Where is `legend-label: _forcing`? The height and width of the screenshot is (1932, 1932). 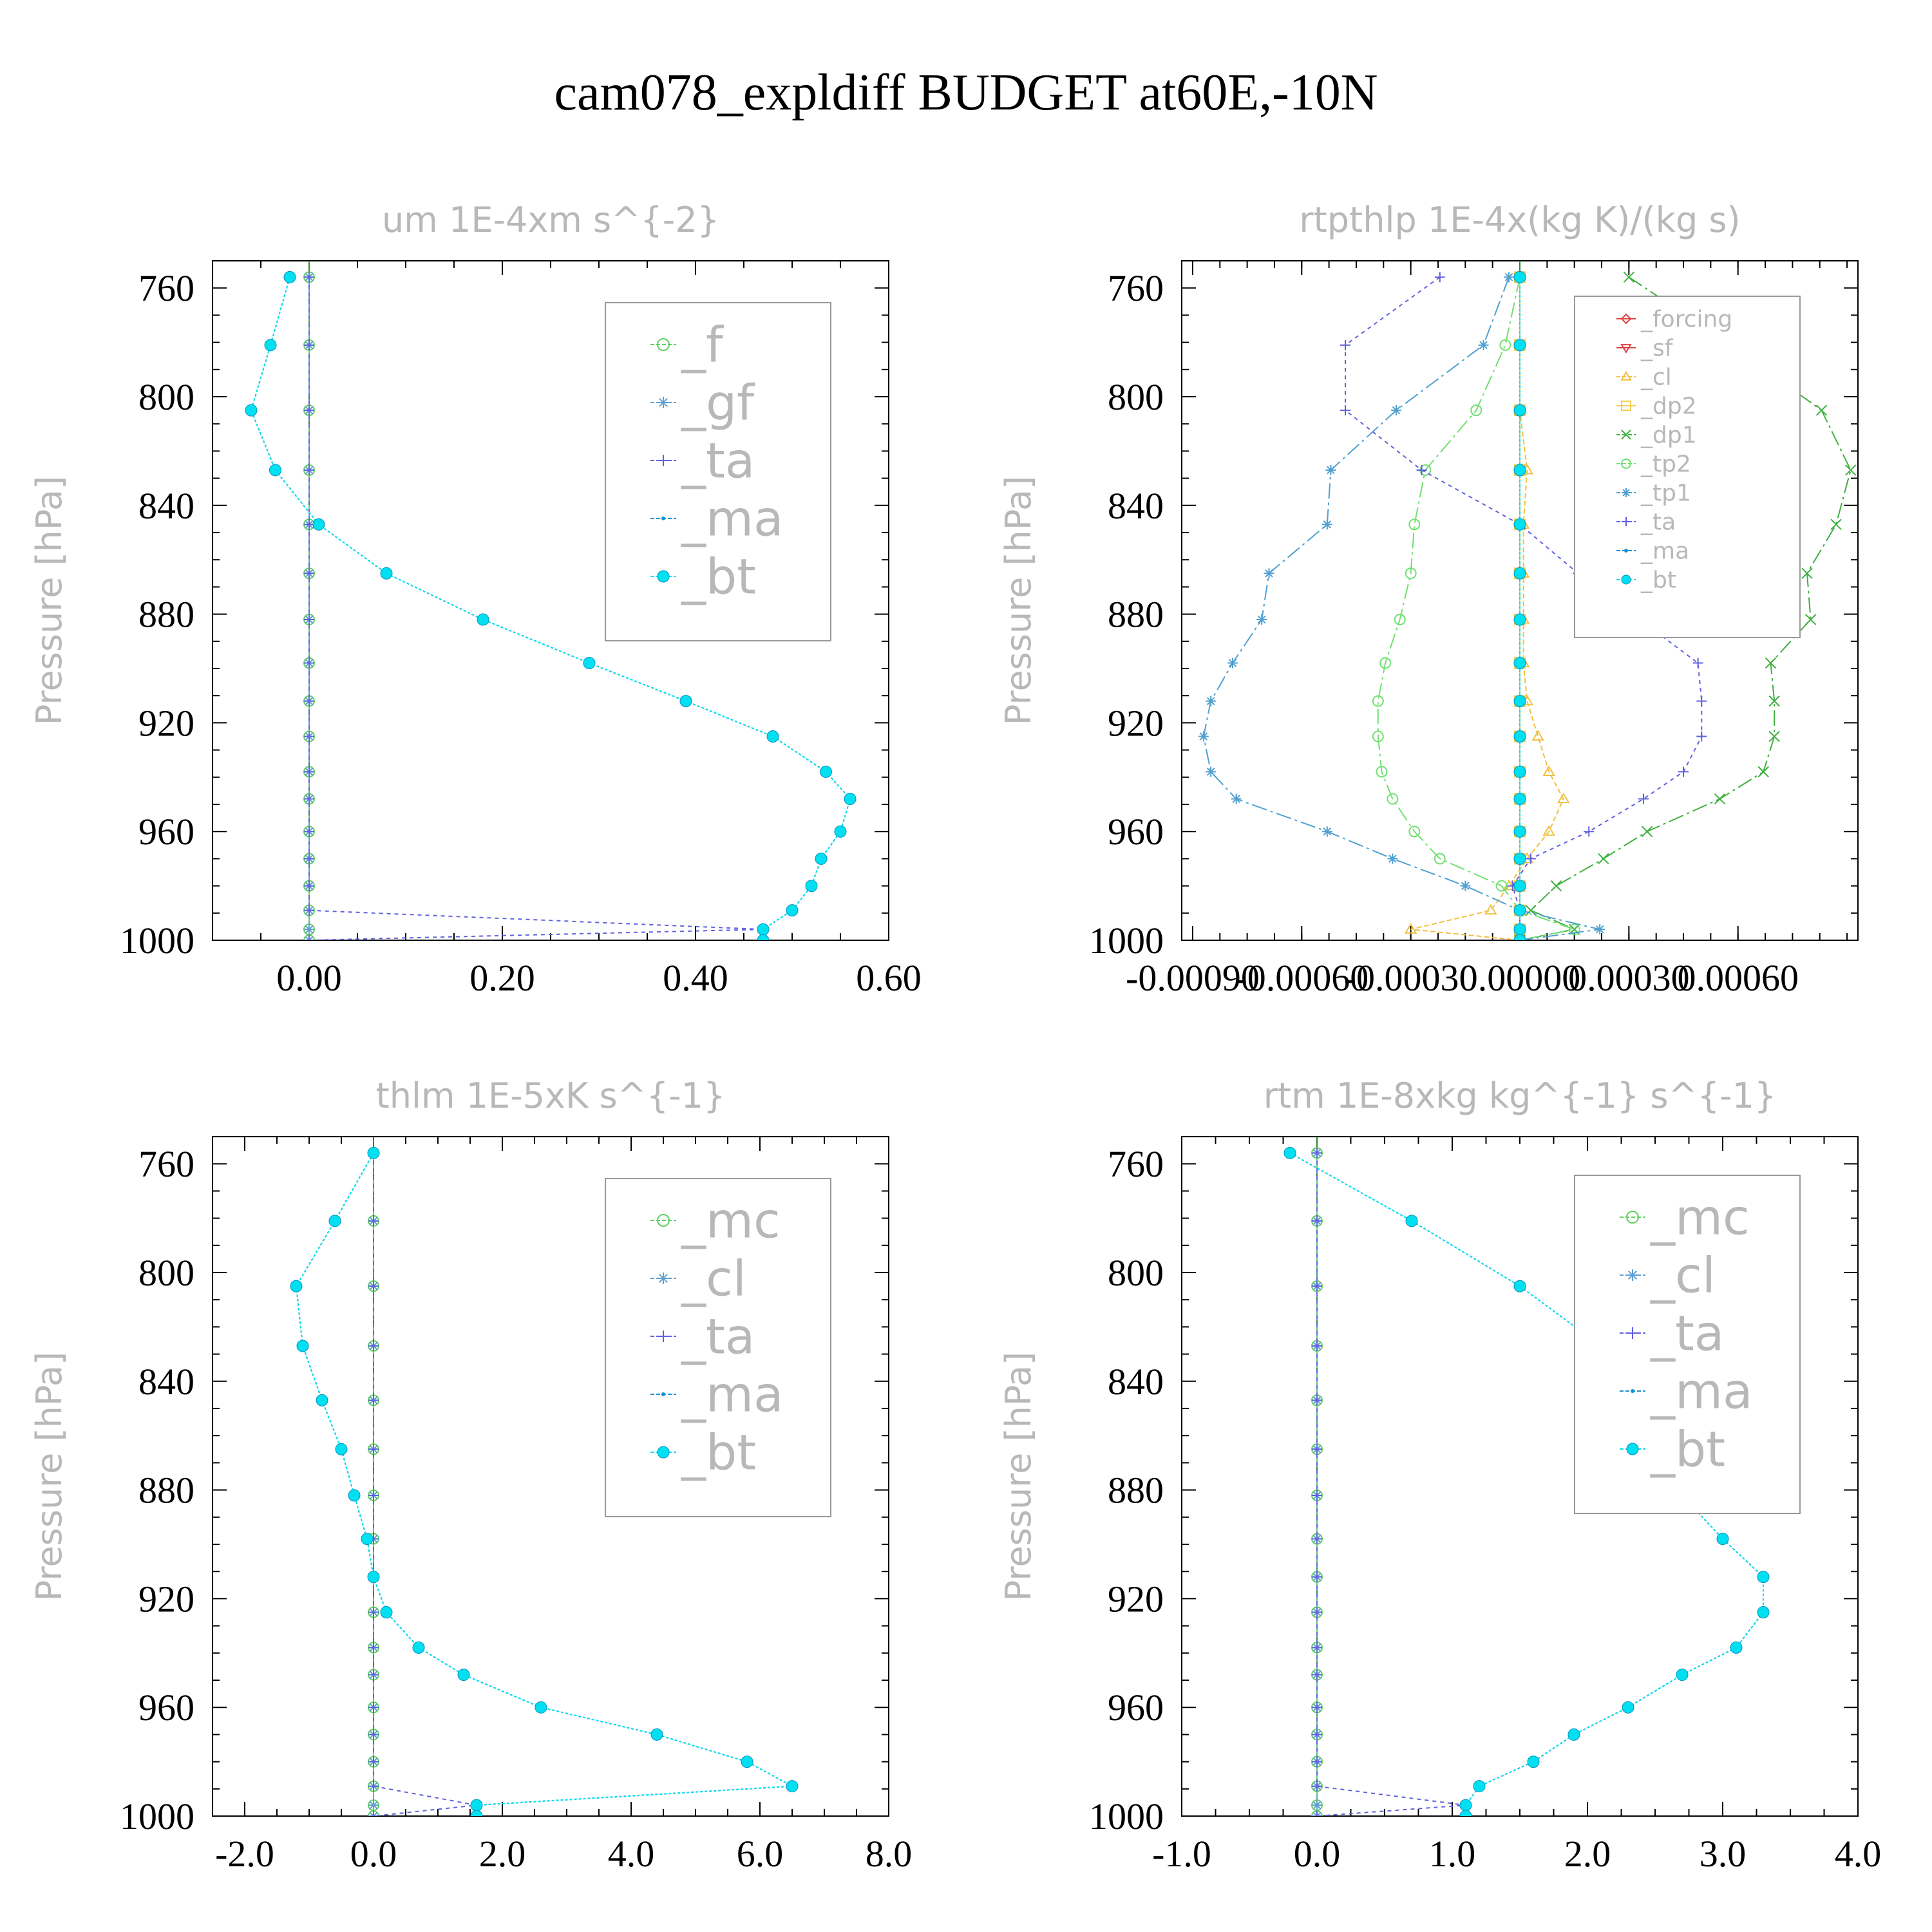
legend-label: _forcing is located at coordinates (1686, 320).